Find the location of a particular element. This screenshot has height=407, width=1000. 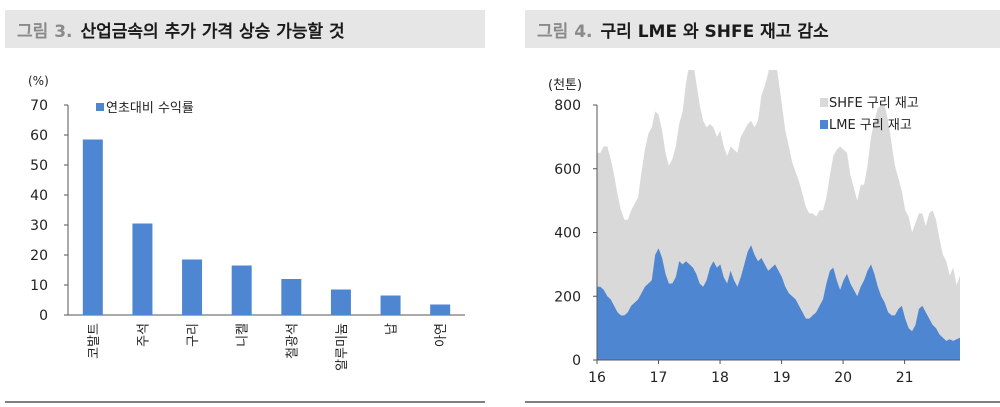

figure4-x-tick-label: 17 is located at coordinates (659, 378).